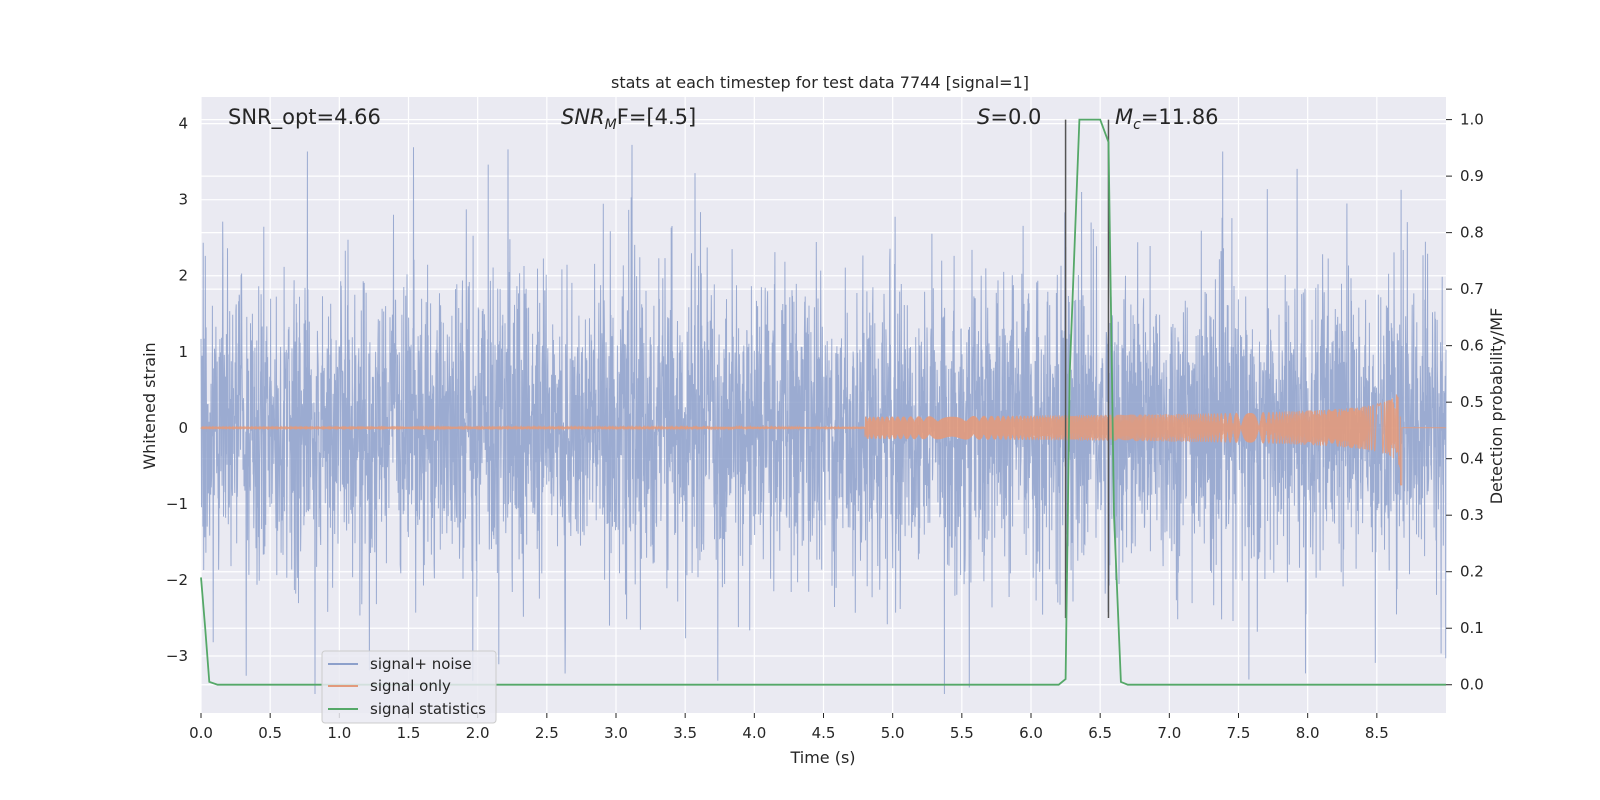 The height and width of the screenshot is (800, 1600). I want to click on x-tick-label: 4.5, so click(824, 733).